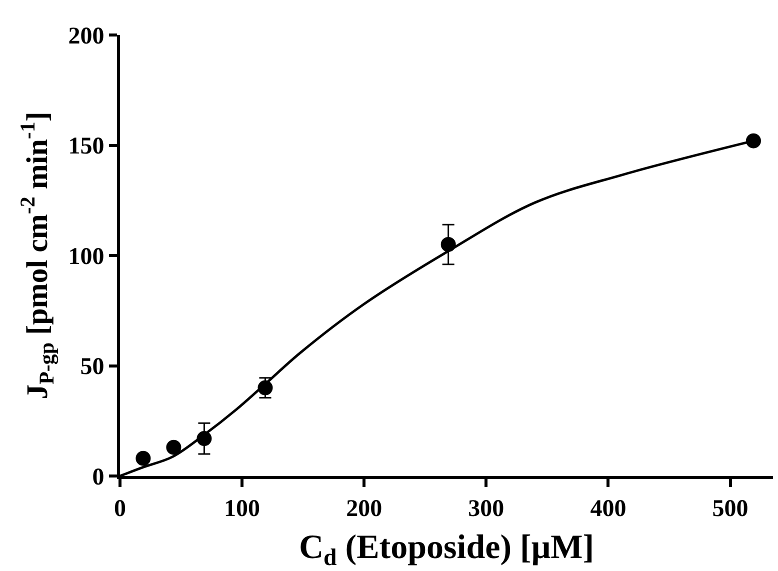 This screenshot has width=778, height=571. I want to click on x-tick-label: 200, so click(364, 509).